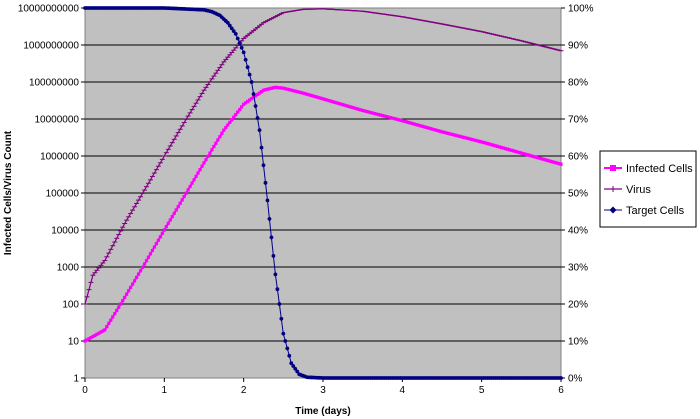 Image resolution: width=700 pixels, height=419 pixels. I want to click on x-tick-label: 0, so click(85, 390).